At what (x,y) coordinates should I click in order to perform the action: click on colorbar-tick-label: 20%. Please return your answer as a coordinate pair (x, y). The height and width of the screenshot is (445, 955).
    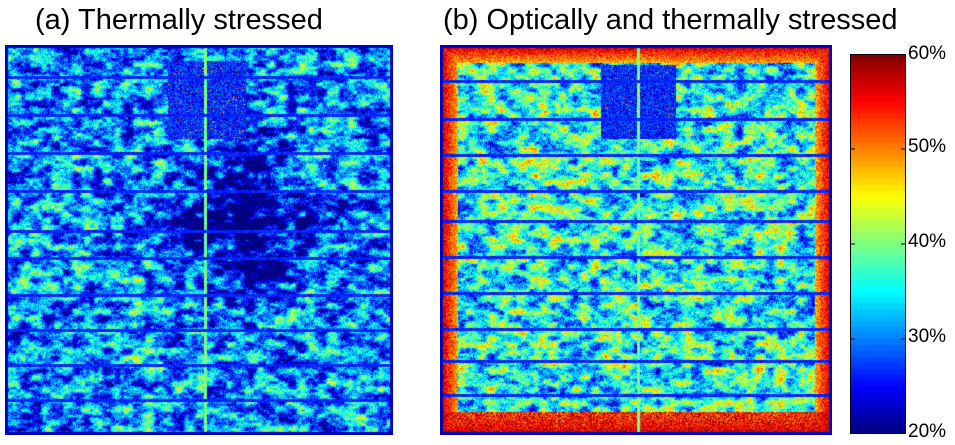
    Looking at the image, I should click on (927, 431).